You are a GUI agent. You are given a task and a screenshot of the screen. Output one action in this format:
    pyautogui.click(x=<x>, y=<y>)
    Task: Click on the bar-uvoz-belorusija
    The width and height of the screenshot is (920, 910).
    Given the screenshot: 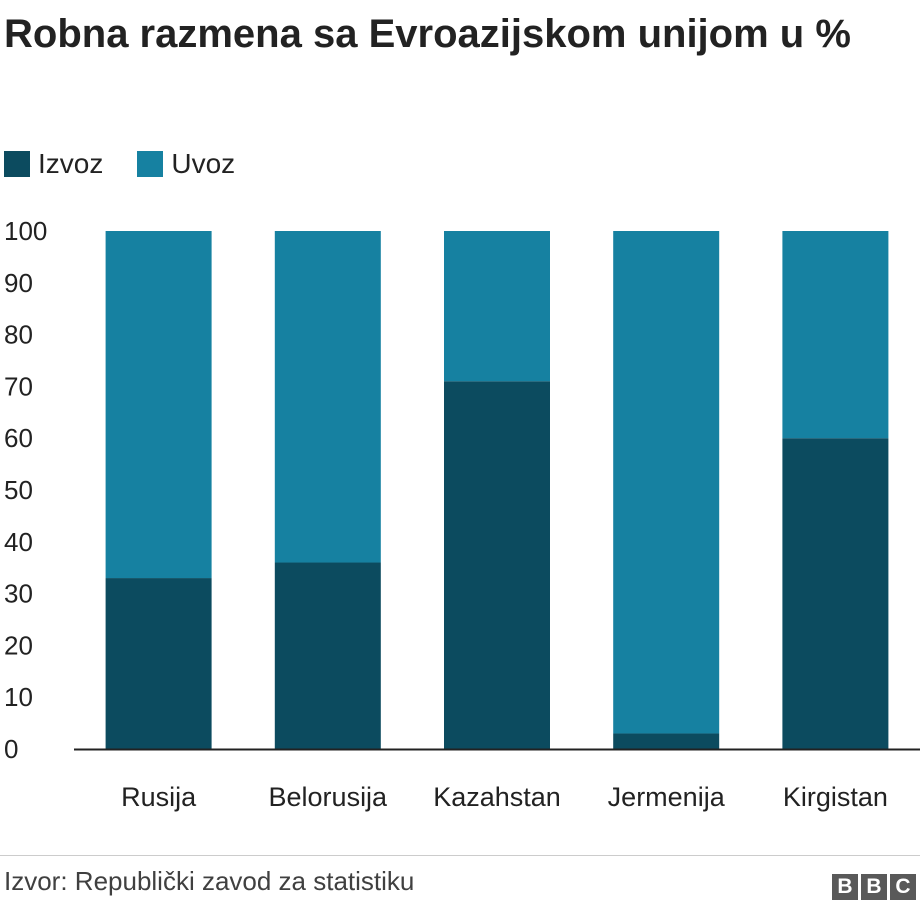 What is the action you would take?
    pyautogui.click(x=327, y=397)
    